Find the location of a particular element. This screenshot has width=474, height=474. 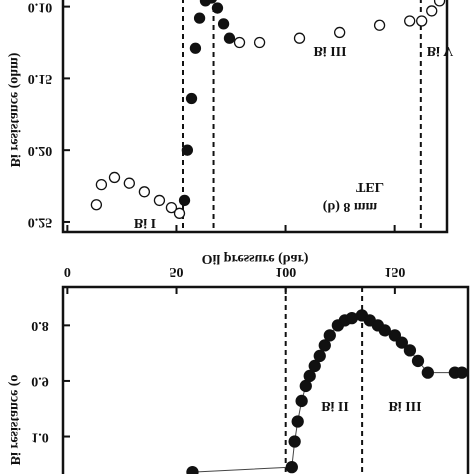

annotation: Bi V is located at coordinates (440, 50).